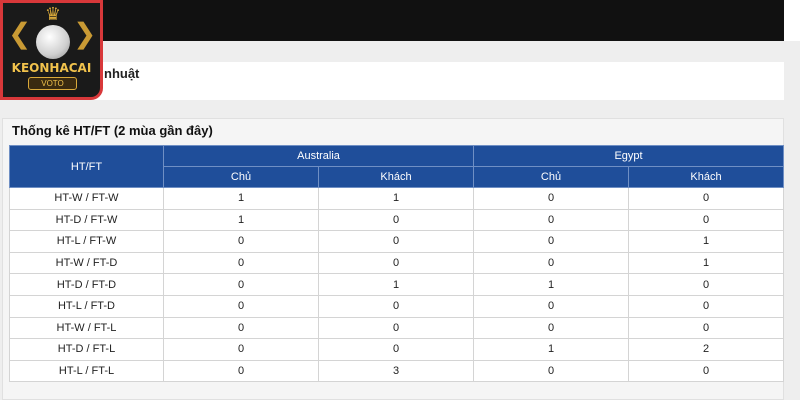 This screenshot has width=800, height=400. I want to click on row-label: HT-L / FT-W, so click(86, 241).